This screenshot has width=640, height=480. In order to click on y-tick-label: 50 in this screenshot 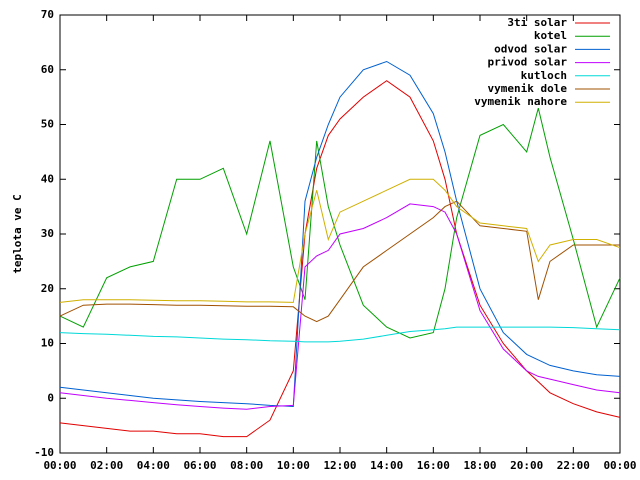, I will do `click(47, 124)`.